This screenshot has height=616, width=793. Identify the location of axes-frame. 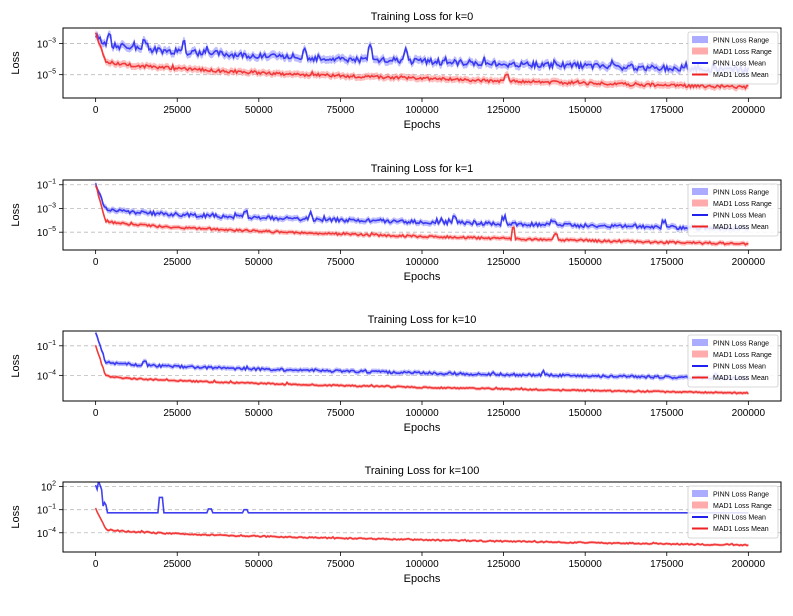
(422, 517).